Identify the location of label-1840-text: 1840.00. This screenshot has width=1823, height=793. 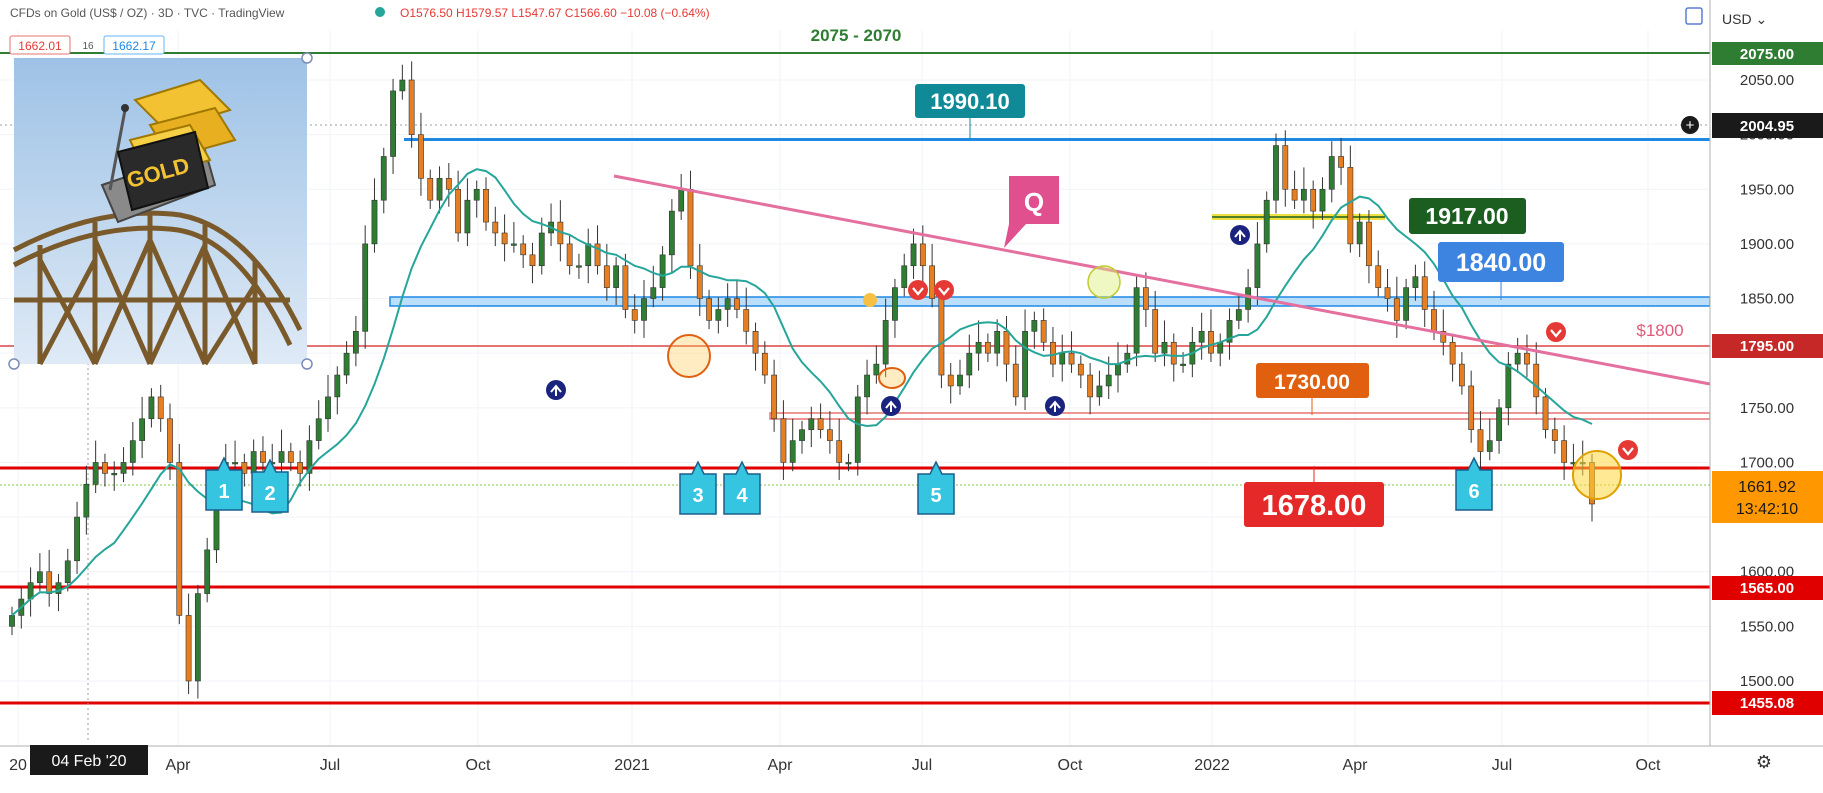
(1501, 263).